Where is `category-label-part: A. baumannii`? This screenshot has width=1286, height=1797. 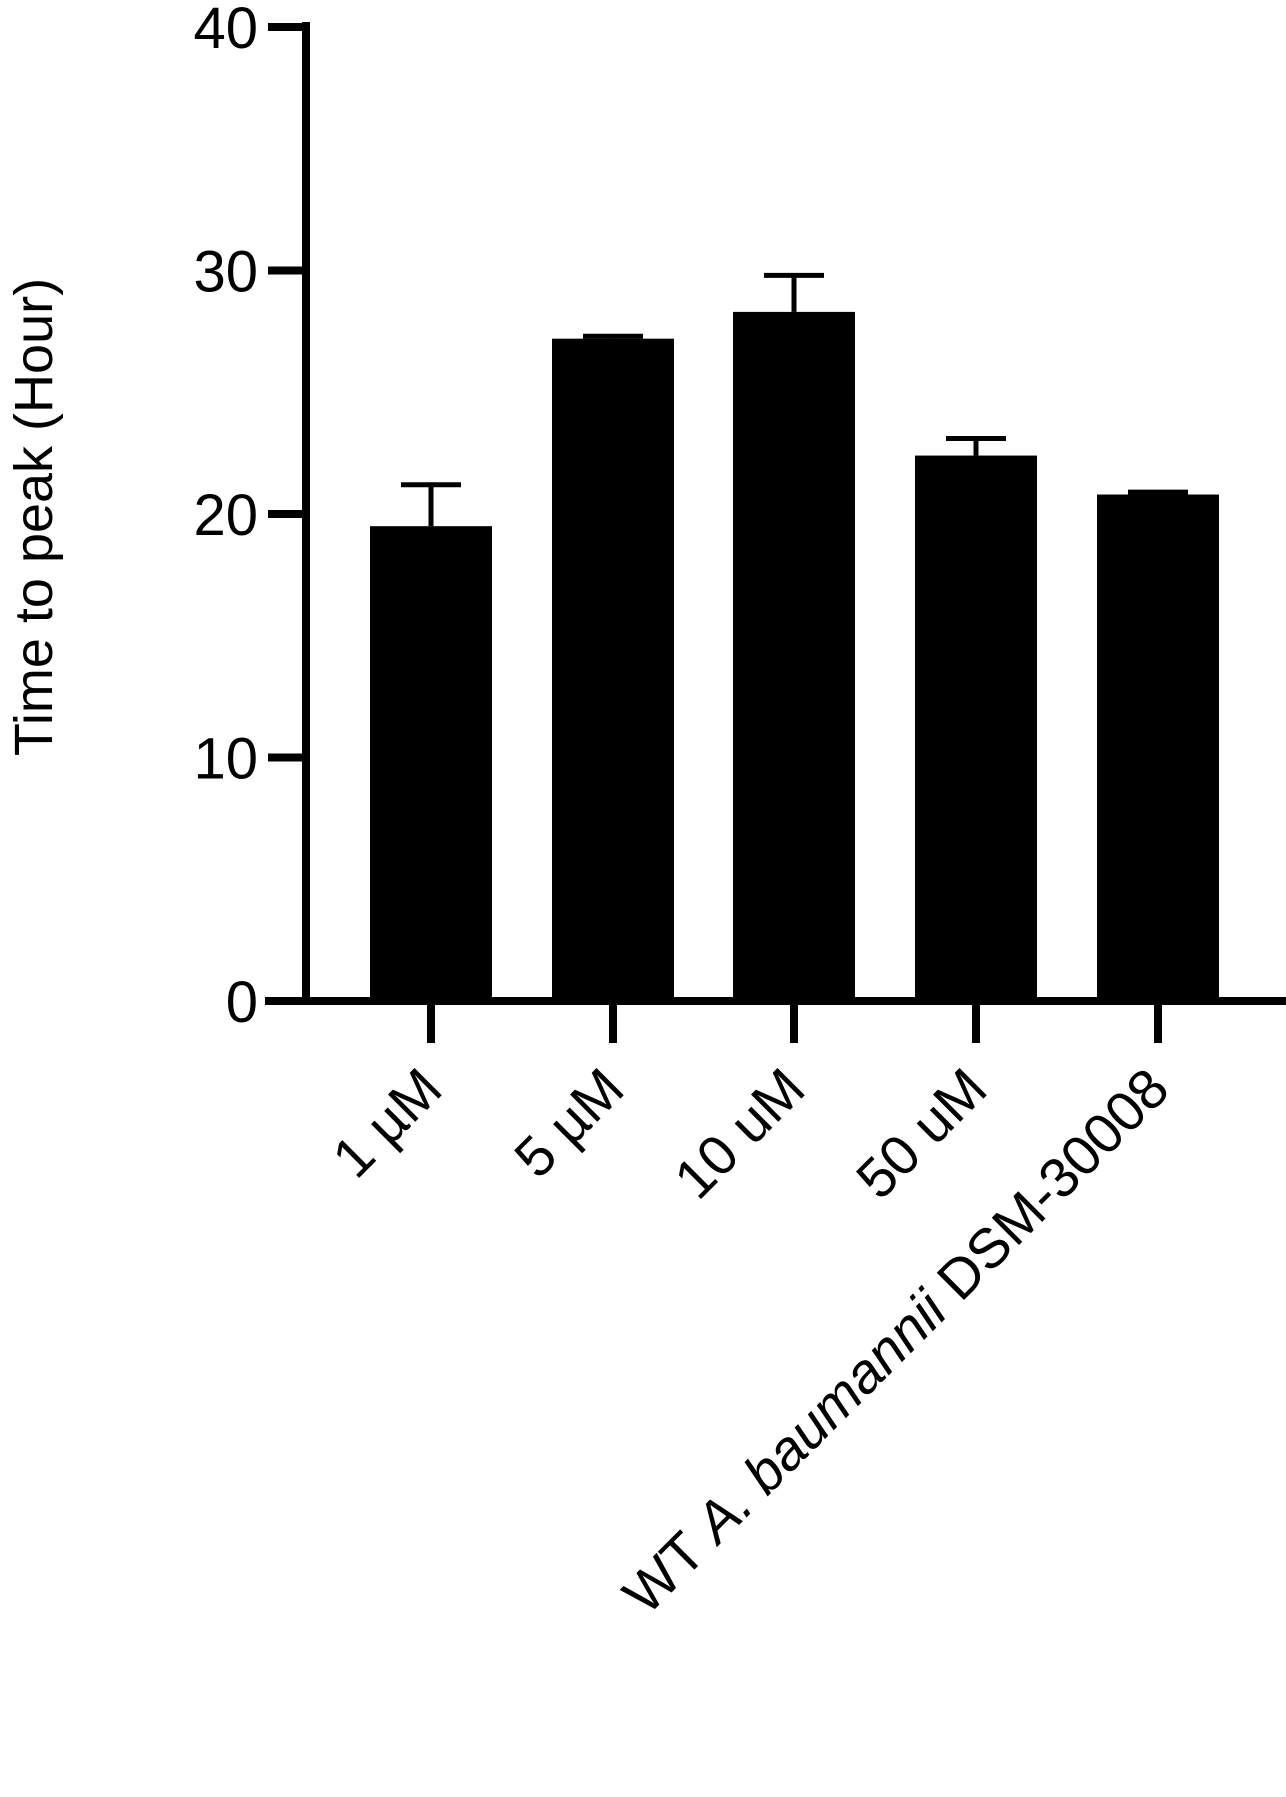
category-label-part: A. baumannii is located at coordinates (819, 1416).